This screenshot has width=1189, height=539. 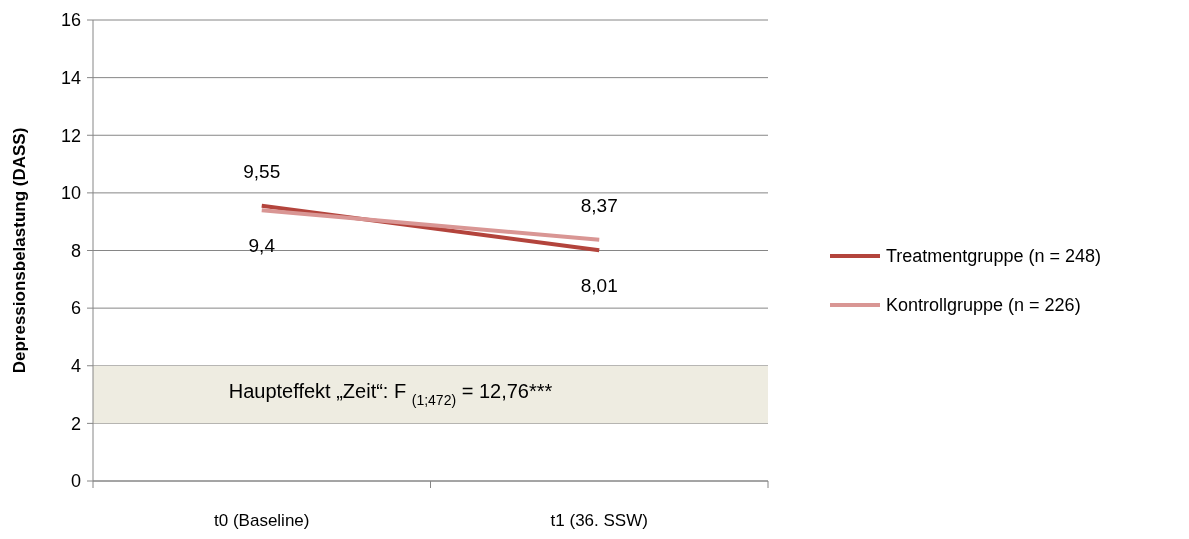 I want to click on y-tick-label: 14, so click(x=70, y=77).